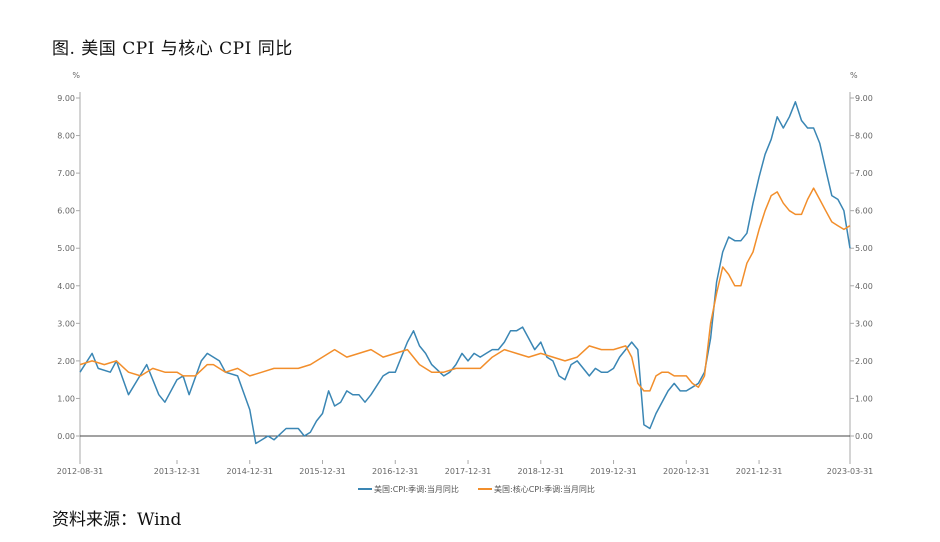  Describe the element at coordinates (66, 436) in the screenshot. I see `y-tick-label-left: 0.00` at that location.